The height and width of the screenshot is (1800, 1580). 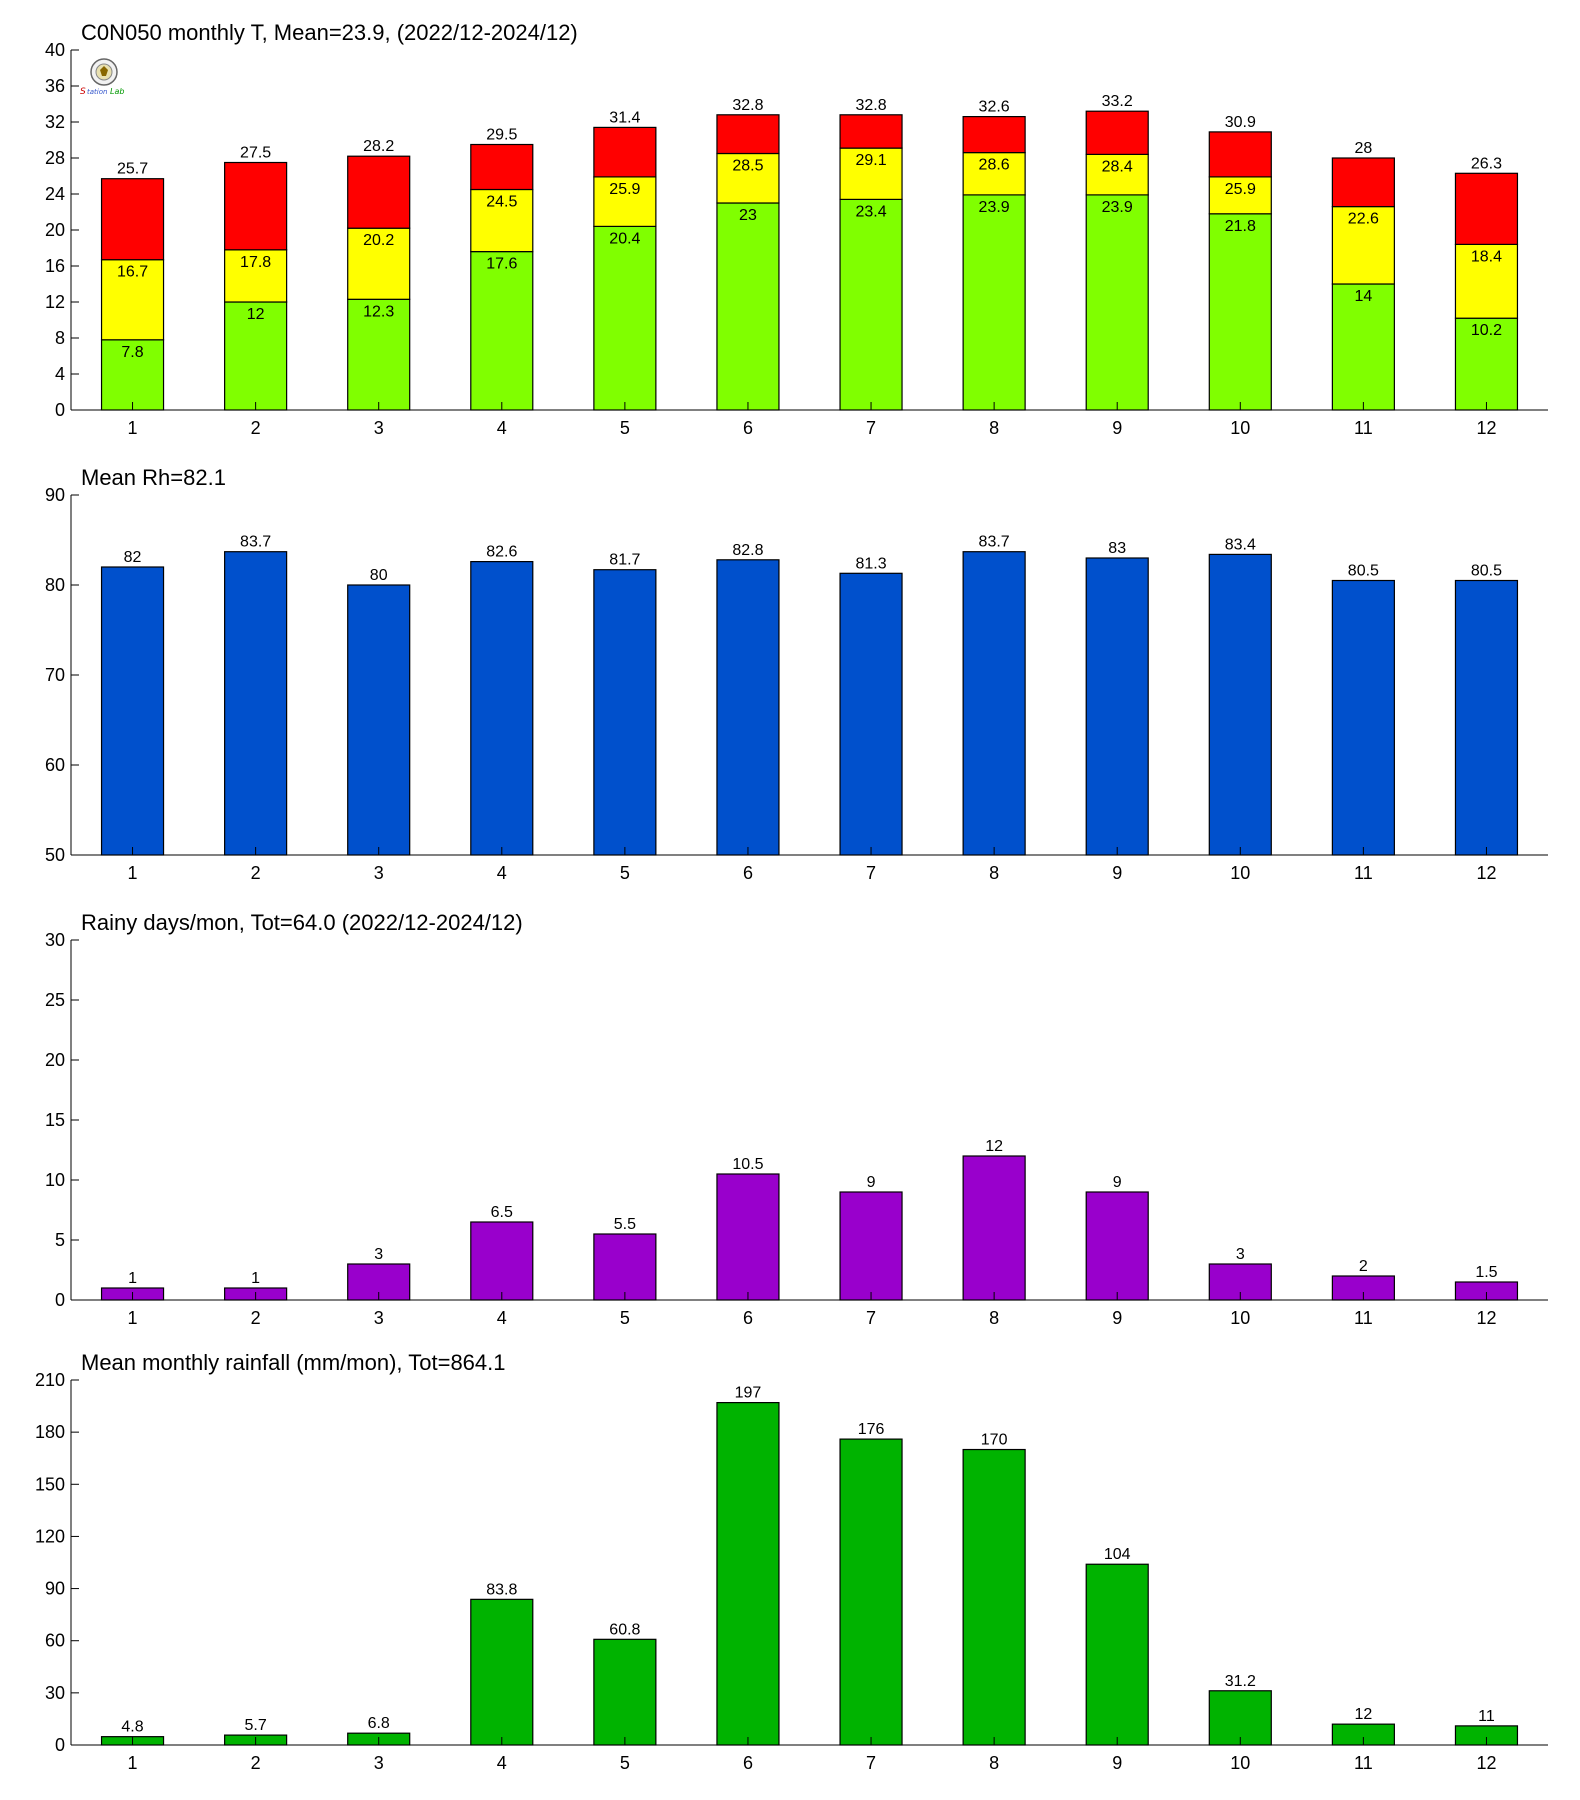 What do you see at coordinates (60, 1240) in the screenshot?
I see `y-tick-label: 5` at bounding box center [60, 1240].